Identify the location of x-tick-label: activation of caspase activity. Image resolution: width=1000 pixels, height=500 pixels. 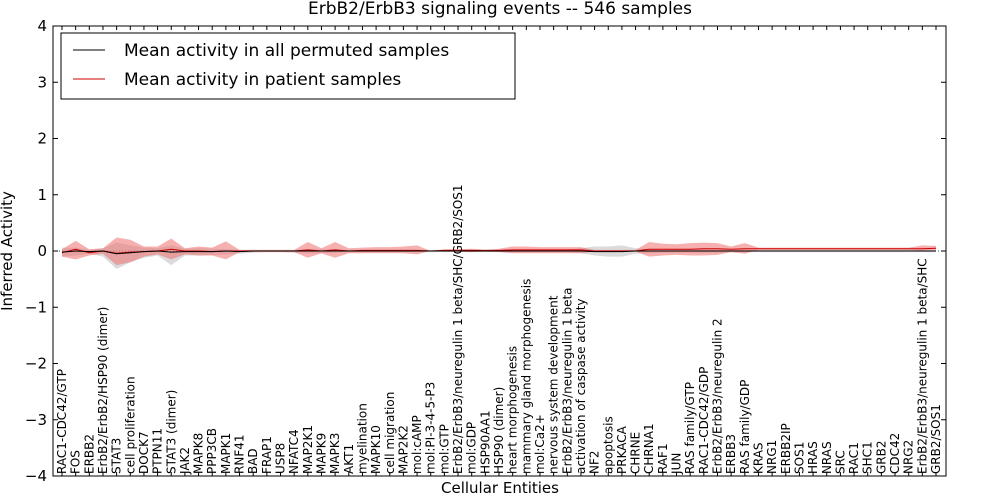
(581, 385).